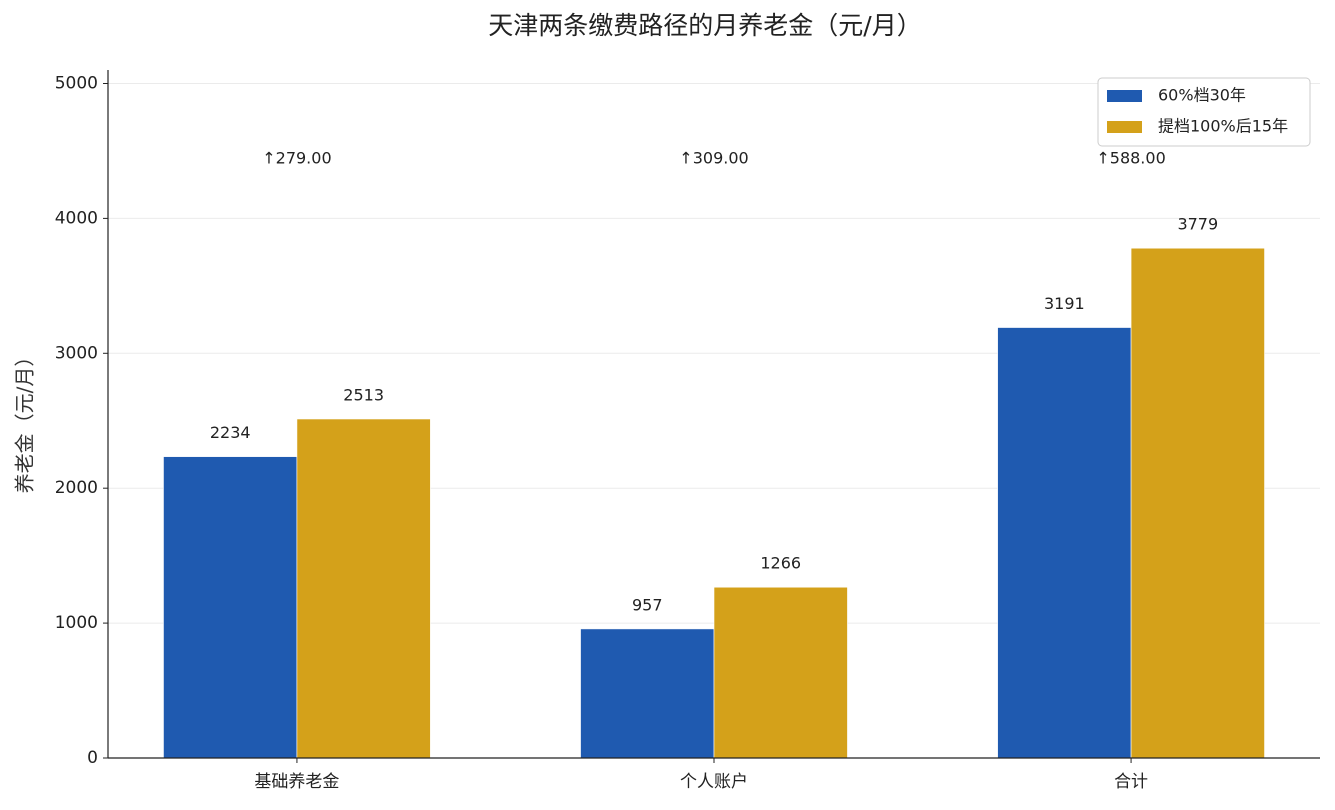  I want to click on value-label: 3779, so click(1197, 224).